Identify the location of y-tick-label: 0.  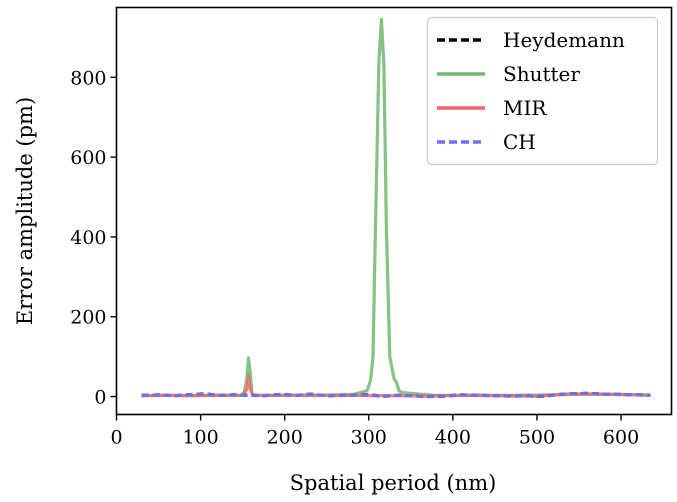
(100, 398).